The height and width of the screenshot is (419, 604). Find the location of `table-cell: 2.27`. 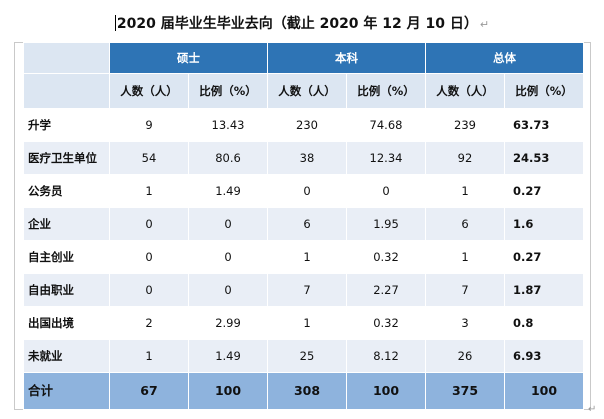

table-cell: 2.27 is located at coordinates (386, 290).